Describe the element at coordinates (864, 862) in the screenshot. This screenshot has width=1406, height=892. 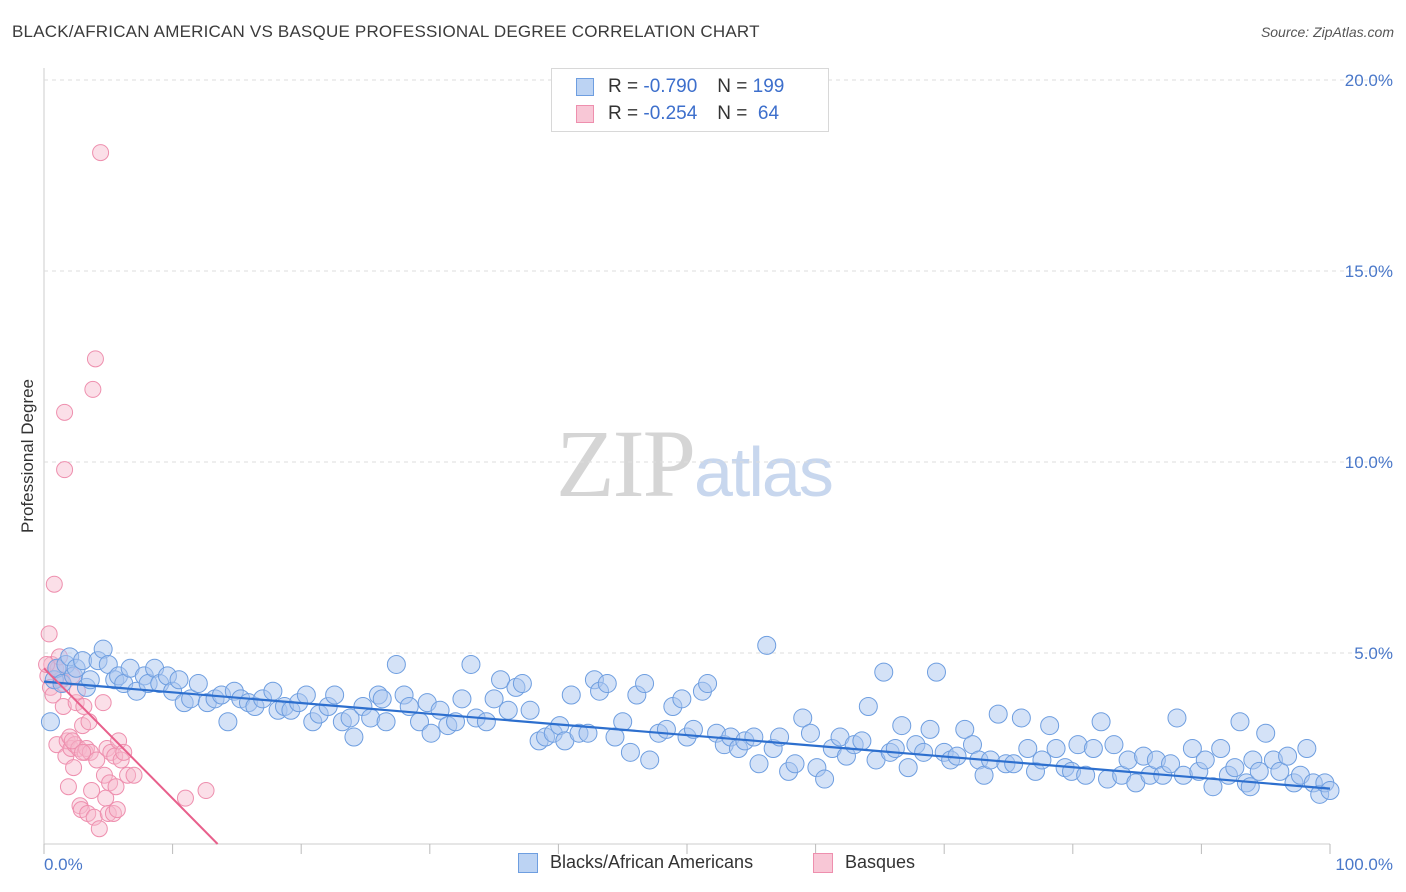
I see `legend-item-basques: Basques` at that location.